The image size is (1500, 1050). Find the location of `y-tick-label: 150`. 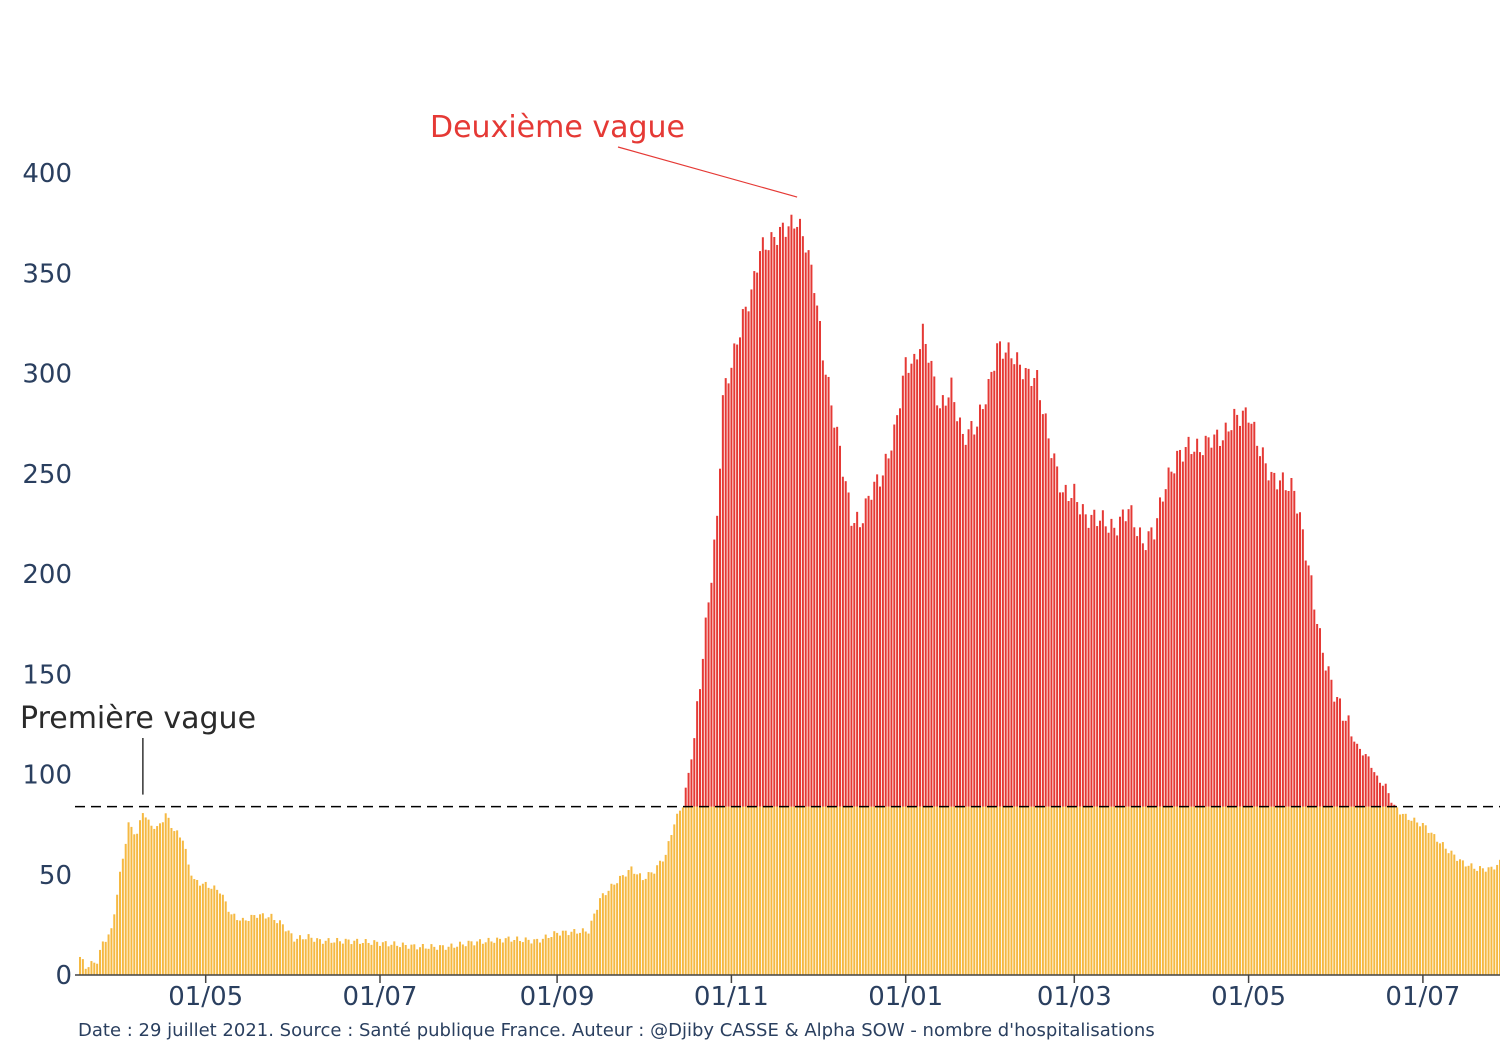

y-tick-label: 150 is located at coordinates (47, 675).